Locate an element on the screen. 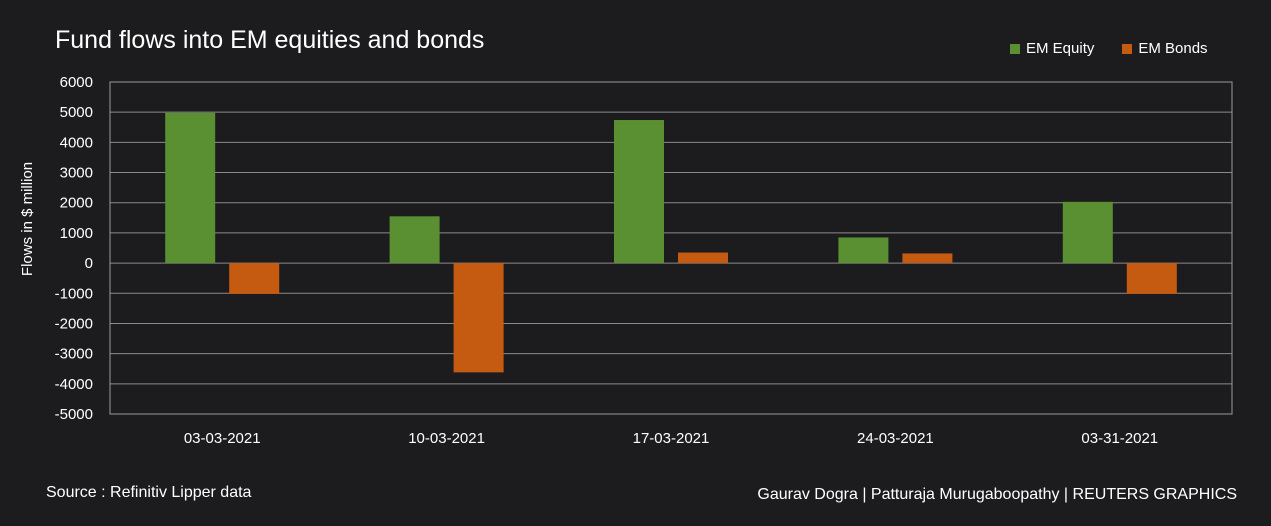 This screenshot has height=526, width=1271. x-tick-label: 03-31-2021 is located at coordinates (1119, 438).